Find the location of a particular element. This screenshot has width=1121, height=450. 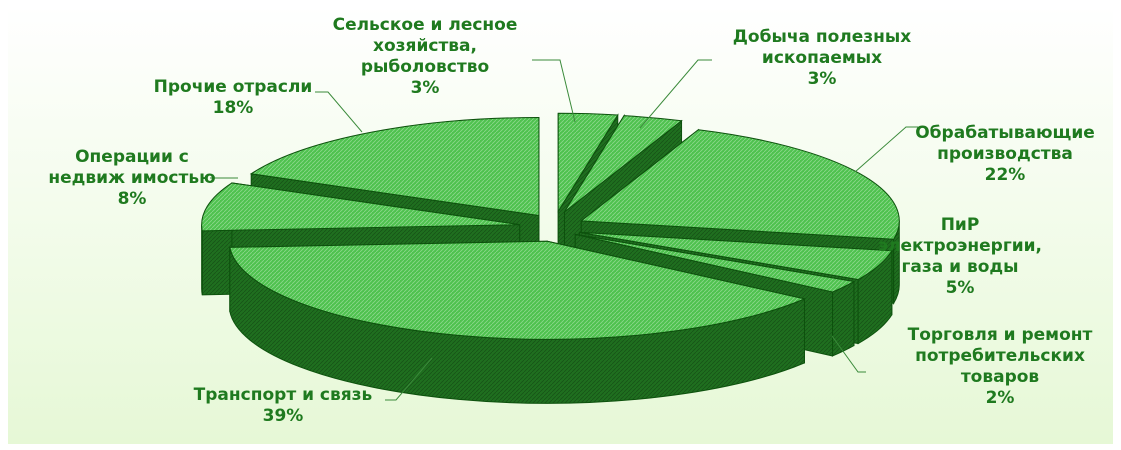

slice-name-label: рыболовство is located at coordinates (425, 67).